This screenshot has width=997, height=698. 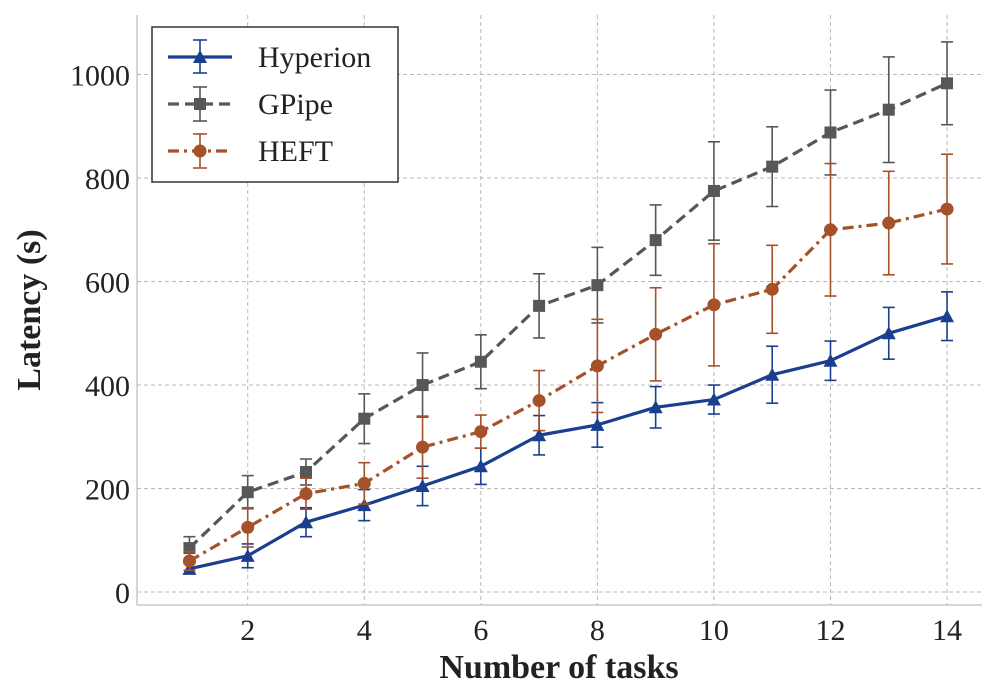 I want to click on legend: Hyperion GPipe HEFT, so click(x=275, y=104).